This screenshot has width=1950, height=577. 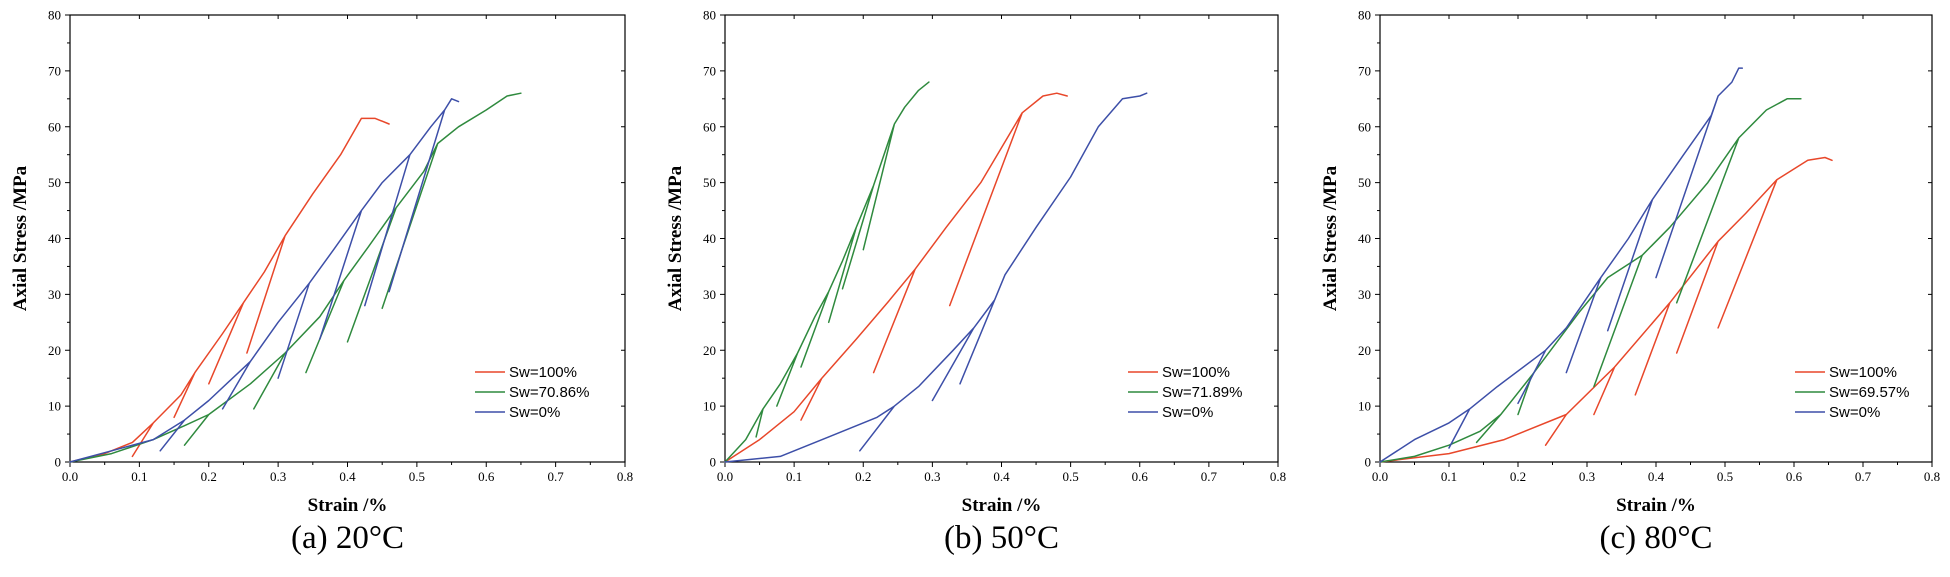 What do you see at coordinates (1869, 392) in the screenshot?
I see `legend-label: Sw=69.57%` at bounding box center [1869, 392].